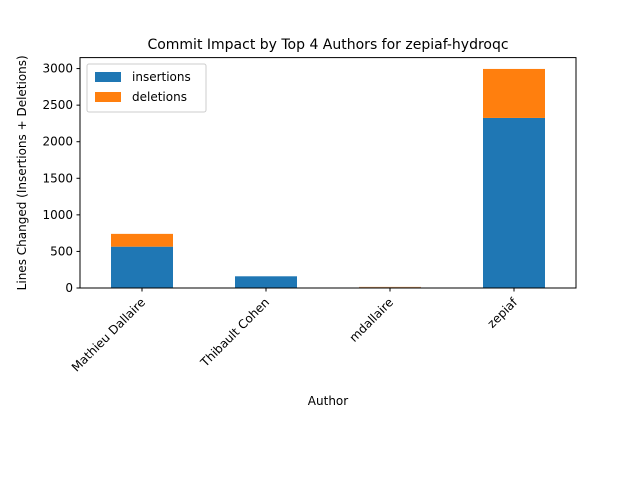 The width and height of the screenshot is (640, 480). Describe the element at coordinates (57, 215) in the screenshot. I see `y-tick-label: 1000` at that location.